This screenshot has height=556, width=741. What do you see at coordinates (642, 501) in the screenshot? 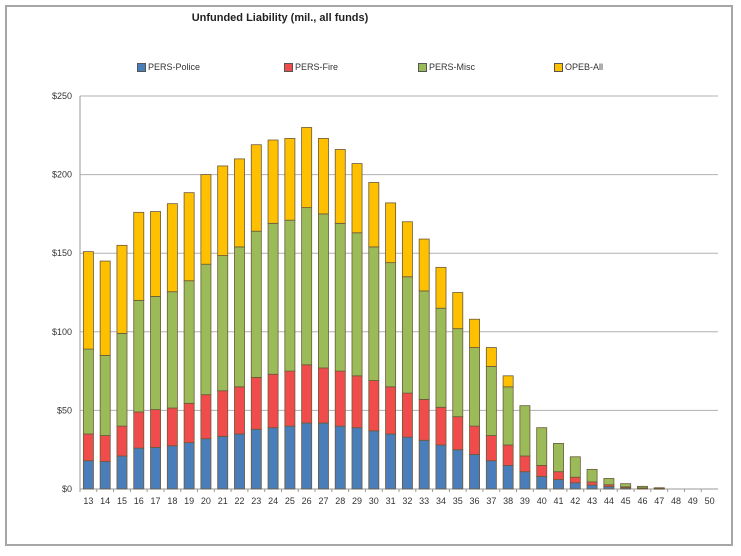
I see `x-tick-label: 46` at bounding box center [642, 501].